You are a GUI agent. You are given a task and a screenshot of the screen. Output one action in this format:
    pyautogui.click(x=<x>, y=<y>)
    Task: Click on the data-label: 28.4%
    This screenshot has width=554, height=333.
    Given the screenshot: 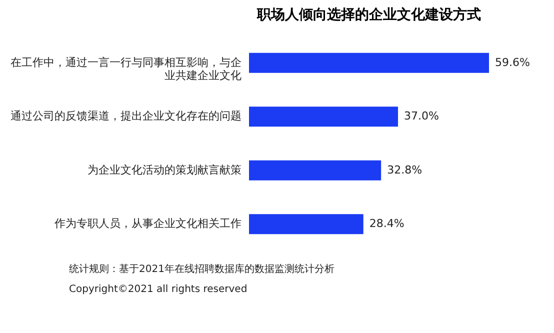 What is the action you would take?
    pyautogui.click(x=386, y=223)
    